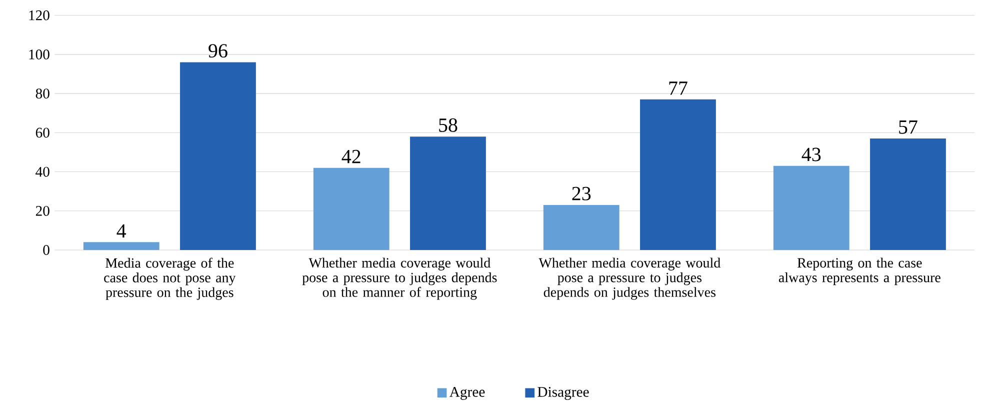 The image size is (987, 410). Describe the element at coordinates (121, 231) in the screenshot. I see `data-label: 4` at that location.